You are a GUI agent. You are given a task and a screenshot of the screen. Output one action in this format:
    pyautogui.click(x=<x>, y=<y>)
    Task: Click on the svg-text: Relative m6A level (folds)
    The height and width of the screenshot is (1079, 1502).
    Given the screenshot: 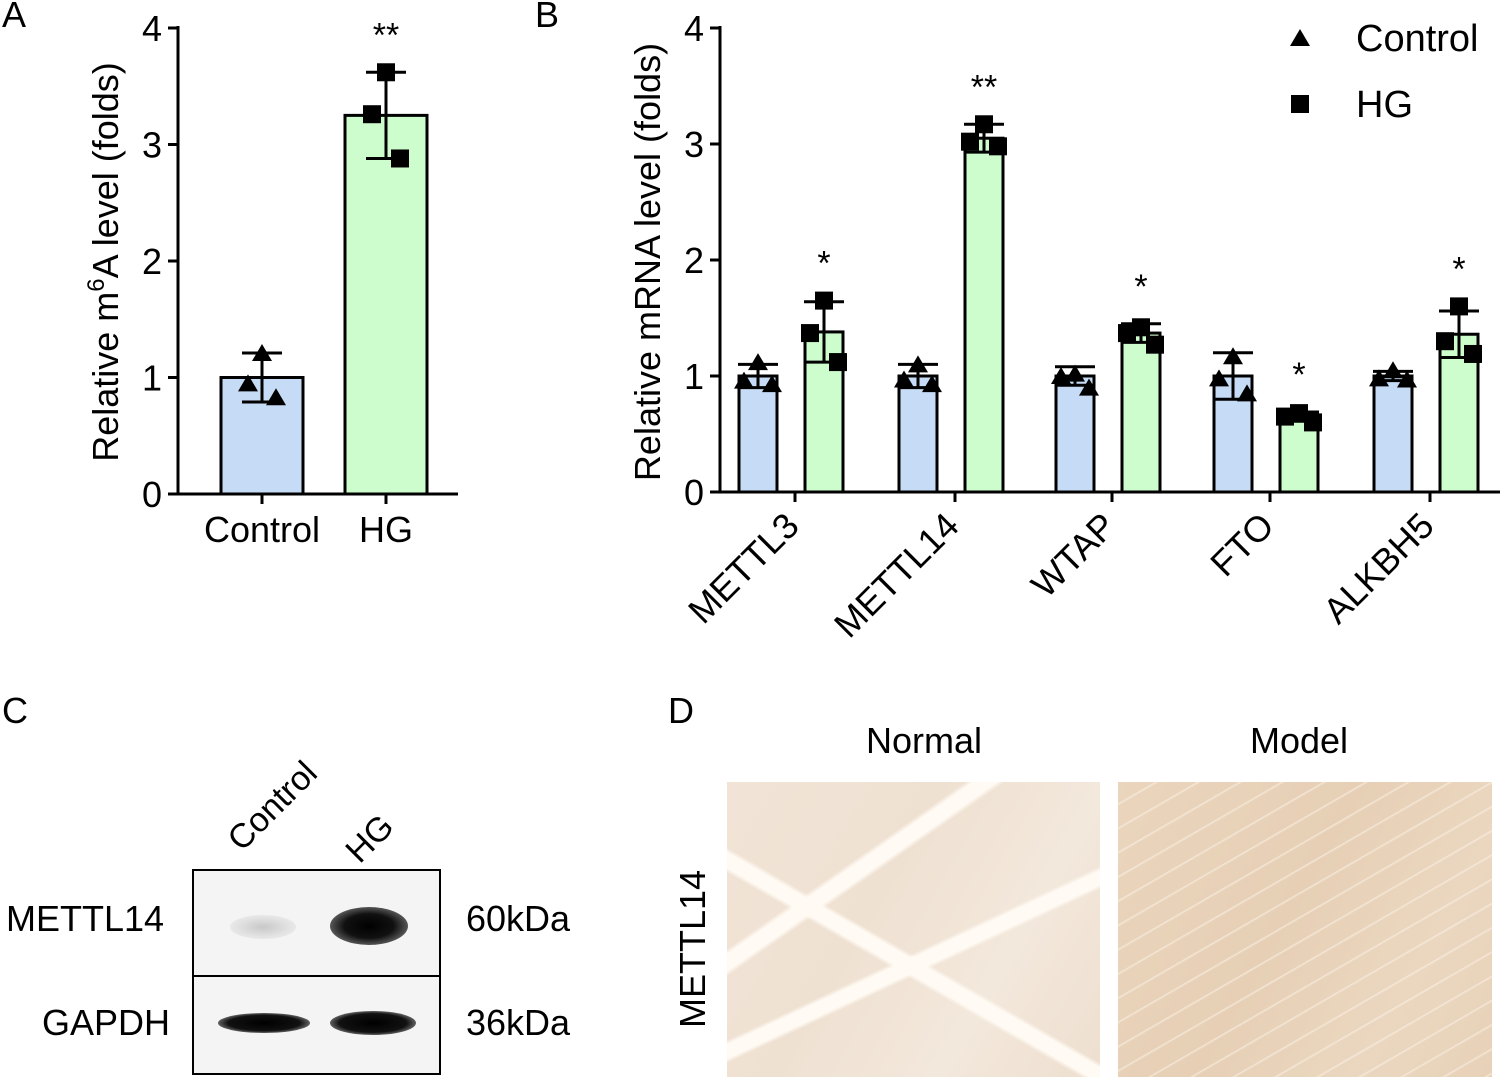 What is the action you would take?
    pyautogui.click(x=104, y=262)
    